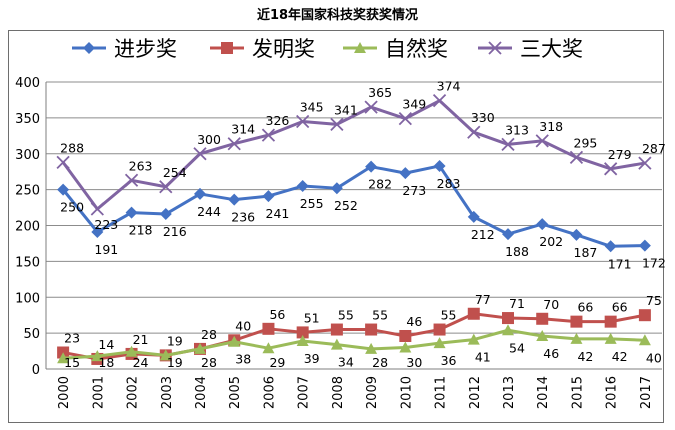 The height and width of the screenshot is (430, 675). Describe the element at coordinates (654, 148) in the screenshot. I see `data-label: 287` at that location.